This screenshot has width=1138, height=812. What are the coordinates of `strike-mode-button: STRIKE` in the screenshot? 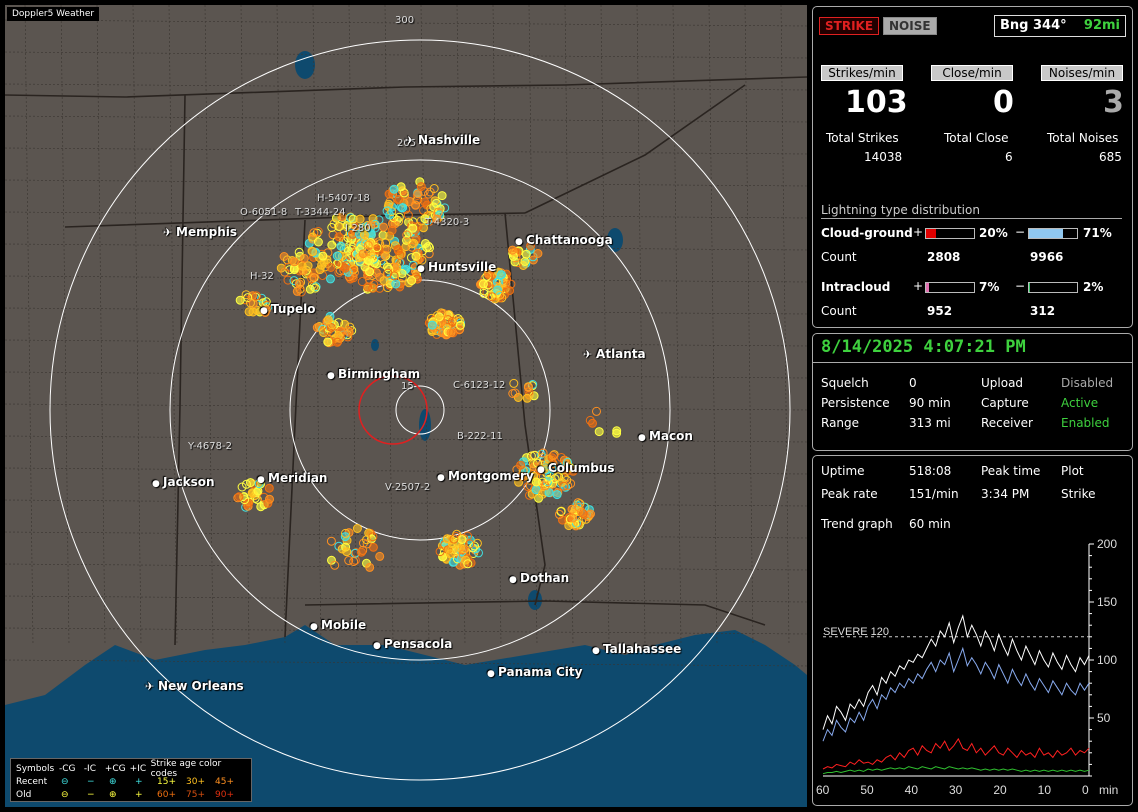 It's located at (849, 26).